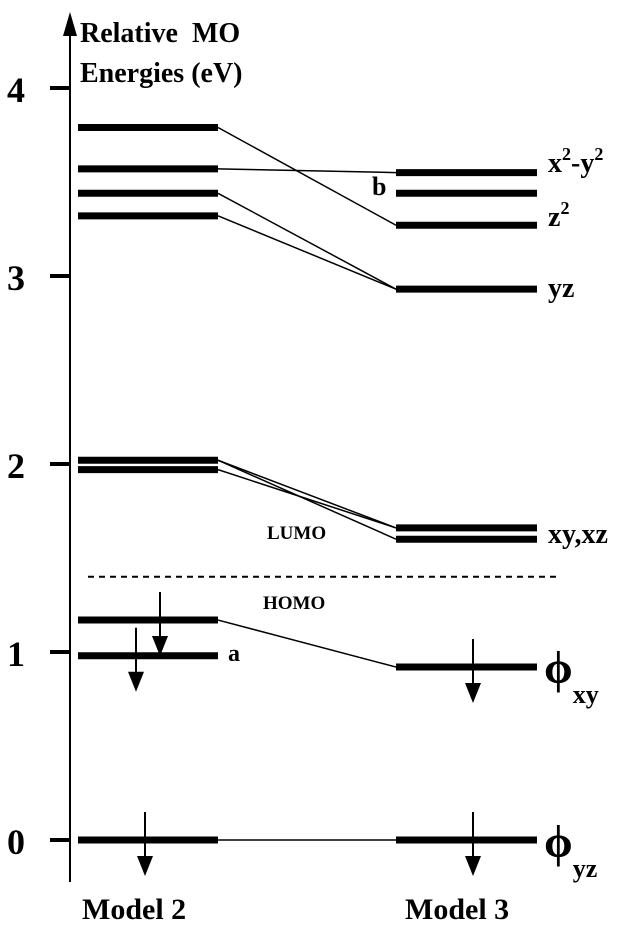 The image size is (627, 925). I want to click on mark-b: b, so click(379, 186).